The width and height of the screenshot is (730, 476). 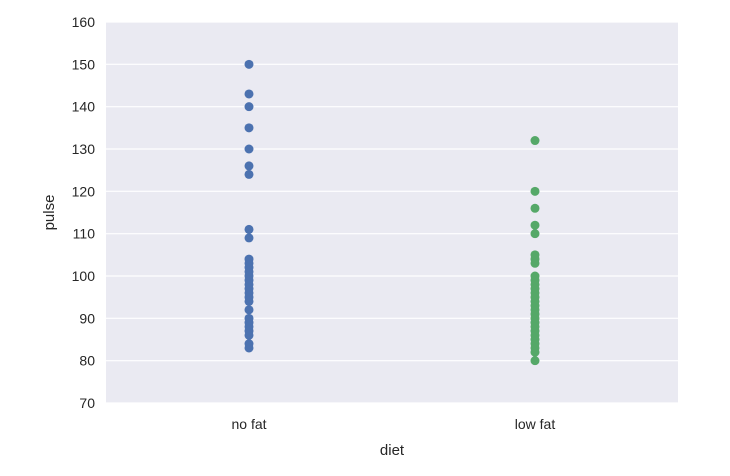 I want to click on y-tick-label: 90, so click(x=87, y=318).